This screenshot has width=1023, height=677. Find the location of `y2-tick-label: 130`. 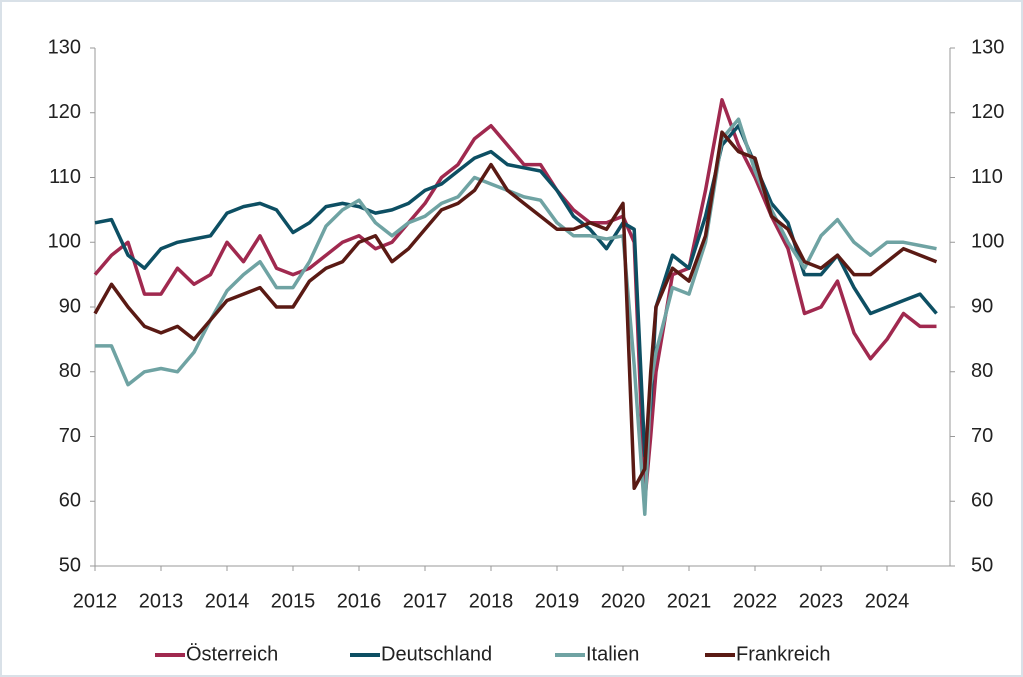

y2-tick-label: 130 is located at coordinates (987, 47).